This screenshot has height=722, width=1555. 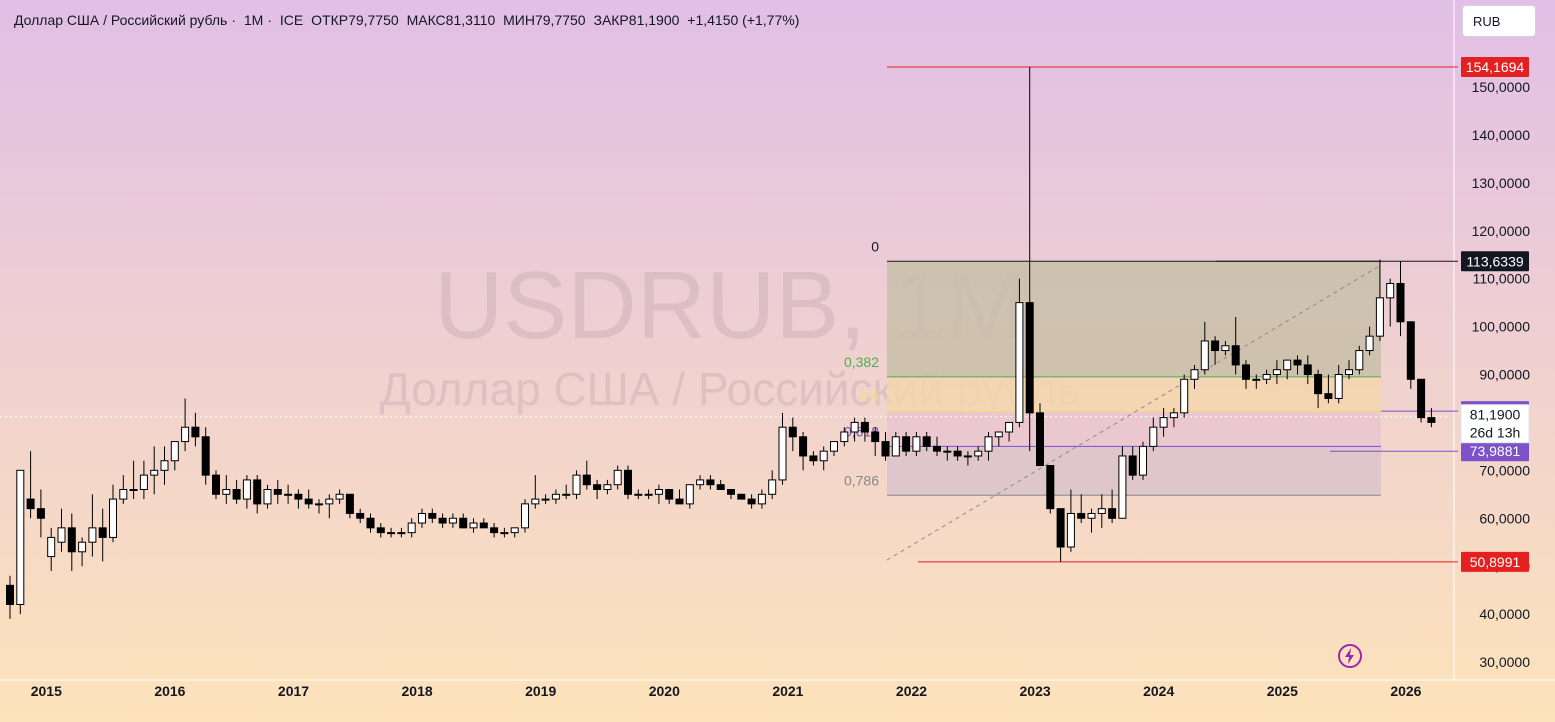 What do you see at coordinates (330, 20) in the screenshot?
I see `open-label: ОТКР` at bounding box center [330, 20].